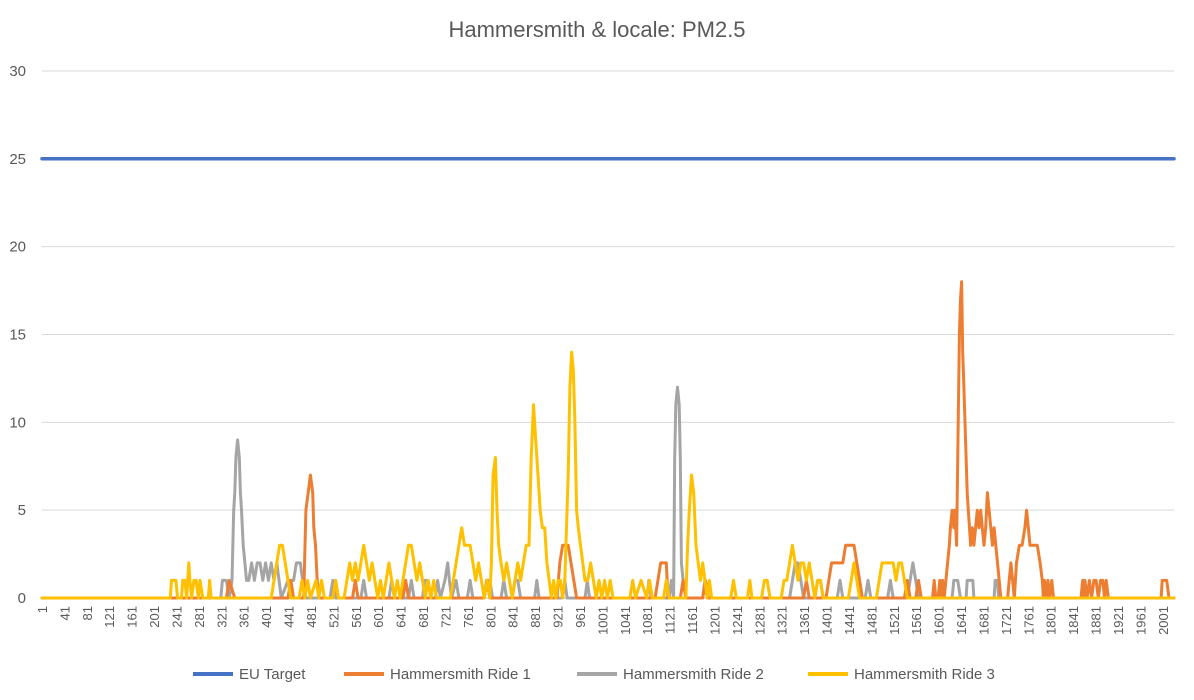  Describe the element at coordinates (199, 617) in the screenshot. I see `x-tick-label: 281` at that location.